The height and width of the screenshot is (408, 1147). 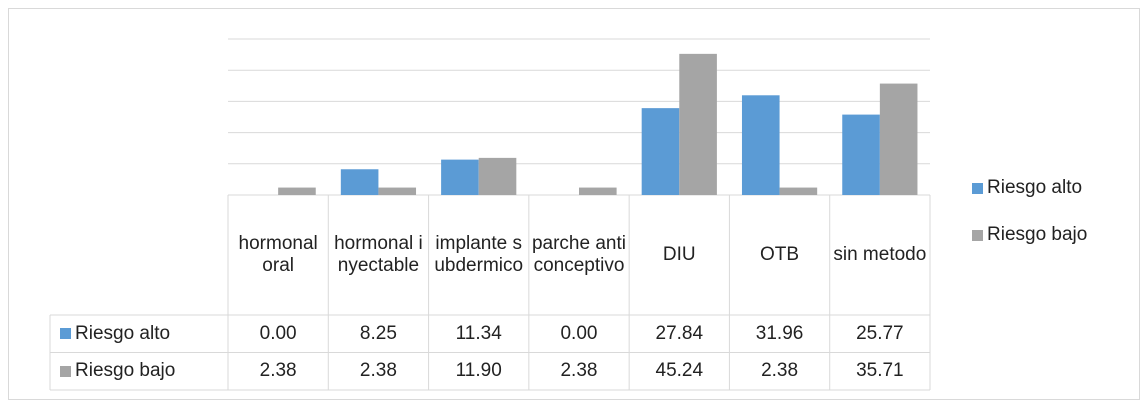 I want to click on row-header-text: Riesgo bajo, so click(x=125, y=371).